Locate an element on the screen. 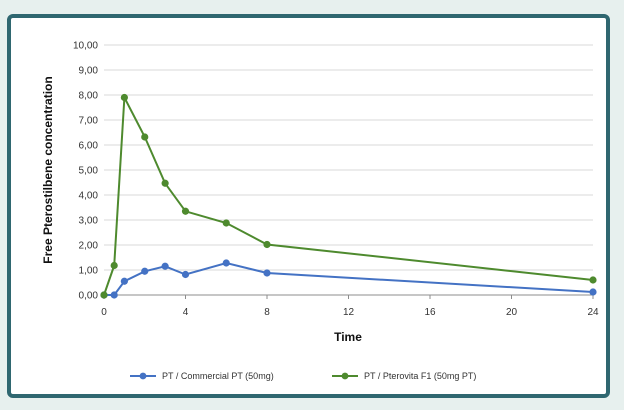 The width and height of the screenshot is (624, 410). y-tick-label: 5,00 is located at coordinates (89, 171).